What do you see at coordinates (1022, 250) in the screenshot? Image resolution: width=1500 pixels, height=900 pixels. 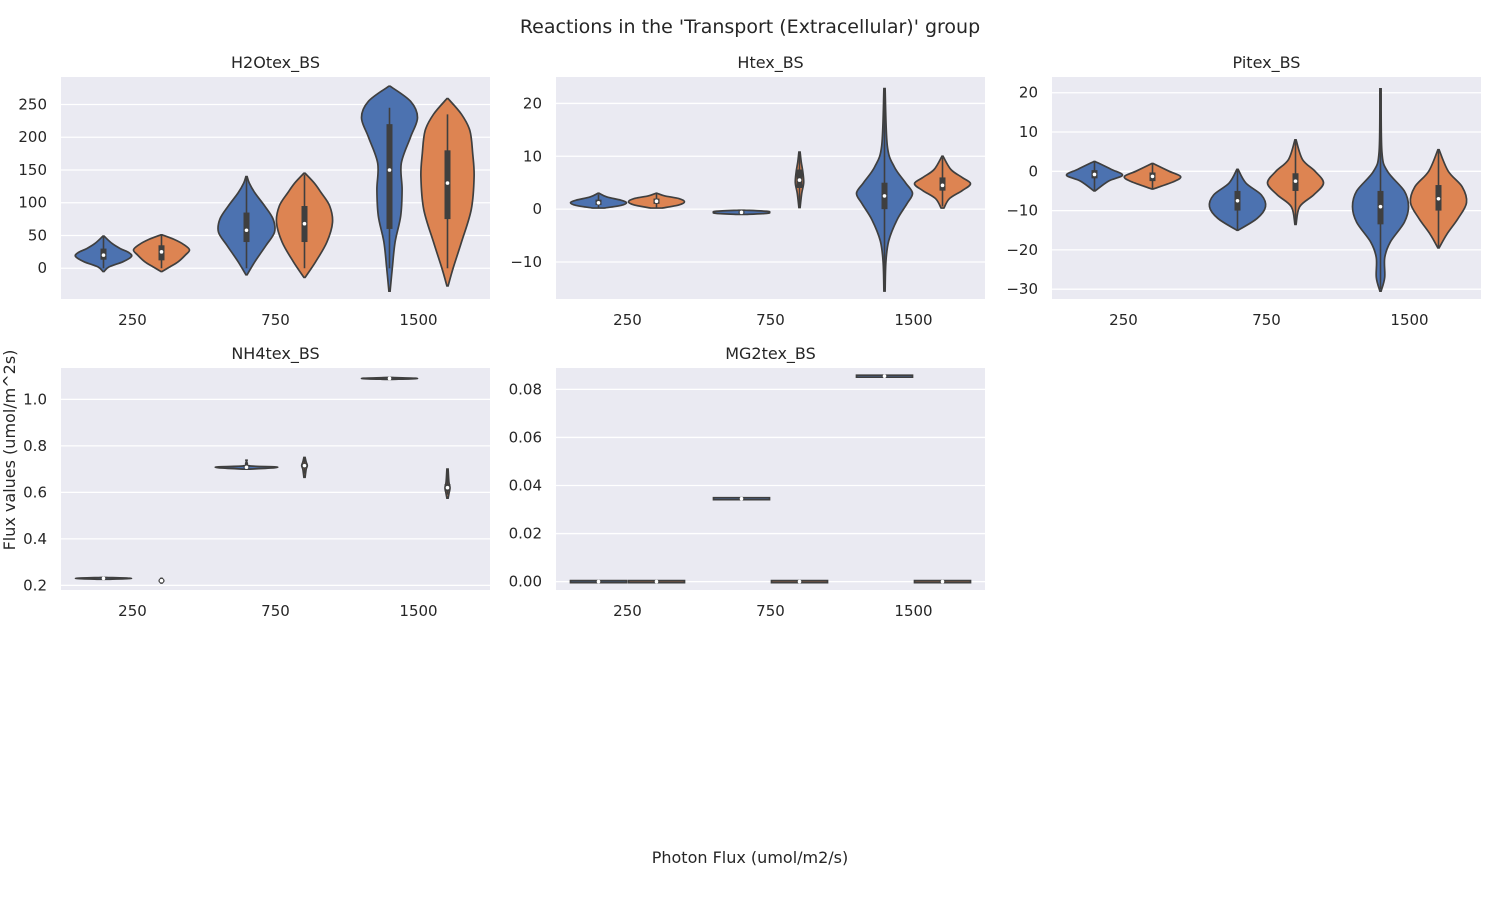 I see `y-tick-label: −20` at bounding box center [1022, 250].